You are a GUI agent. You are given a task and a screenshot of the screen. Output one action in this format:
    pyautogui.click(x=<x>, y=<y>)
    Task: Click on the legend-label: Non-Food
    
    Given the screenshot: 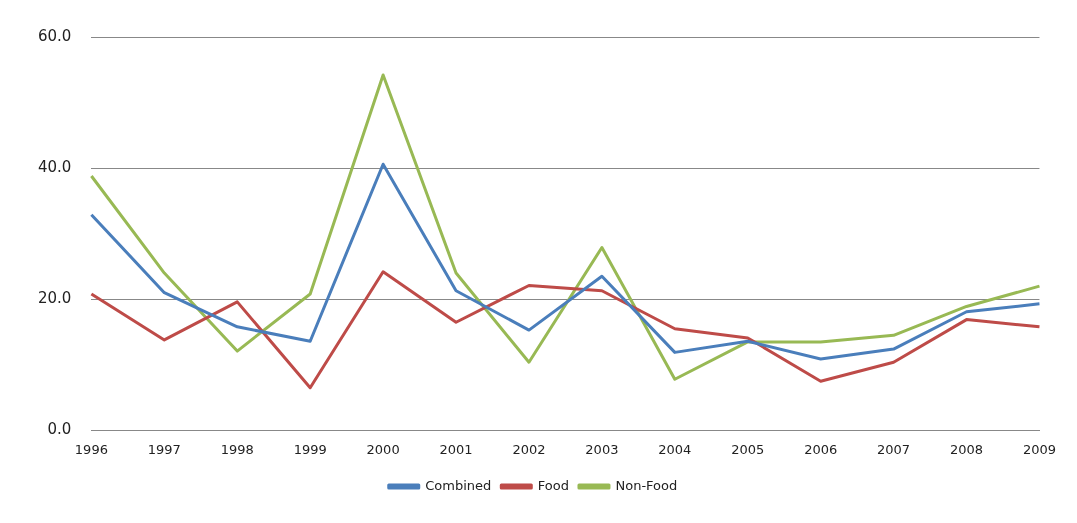 What is the action you would take?
    pyautogui.click(x=646, y=485)
    